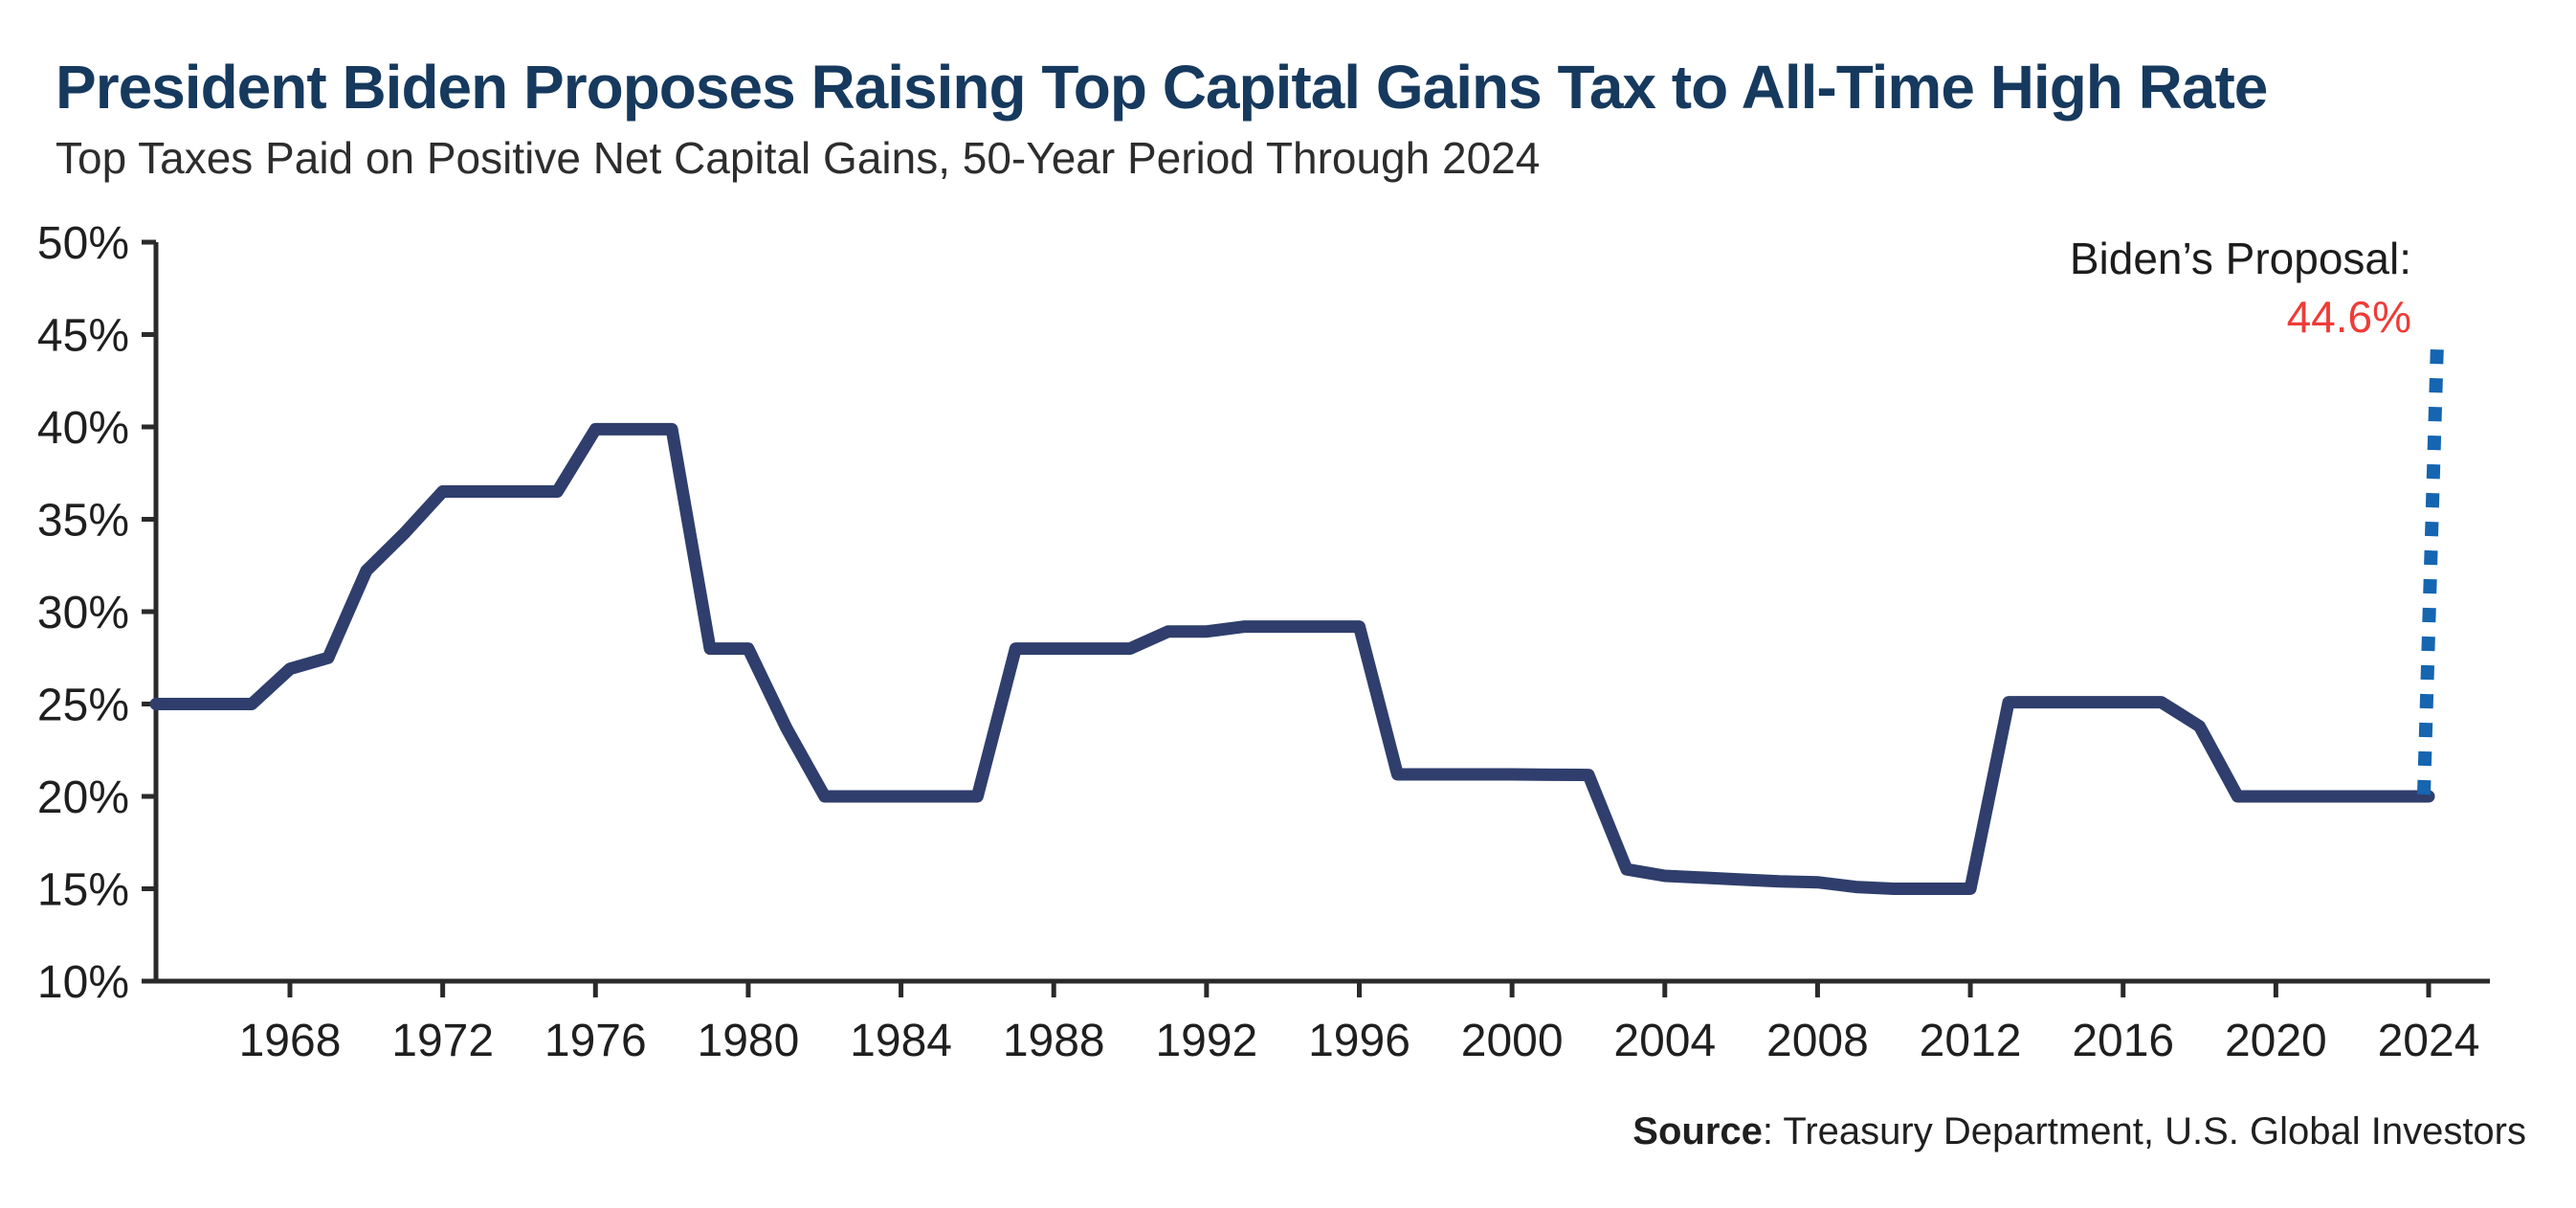 This screenshot has height=1208, width=2576. I want to click on x-tick-label: 1980, so click(749, 1041).